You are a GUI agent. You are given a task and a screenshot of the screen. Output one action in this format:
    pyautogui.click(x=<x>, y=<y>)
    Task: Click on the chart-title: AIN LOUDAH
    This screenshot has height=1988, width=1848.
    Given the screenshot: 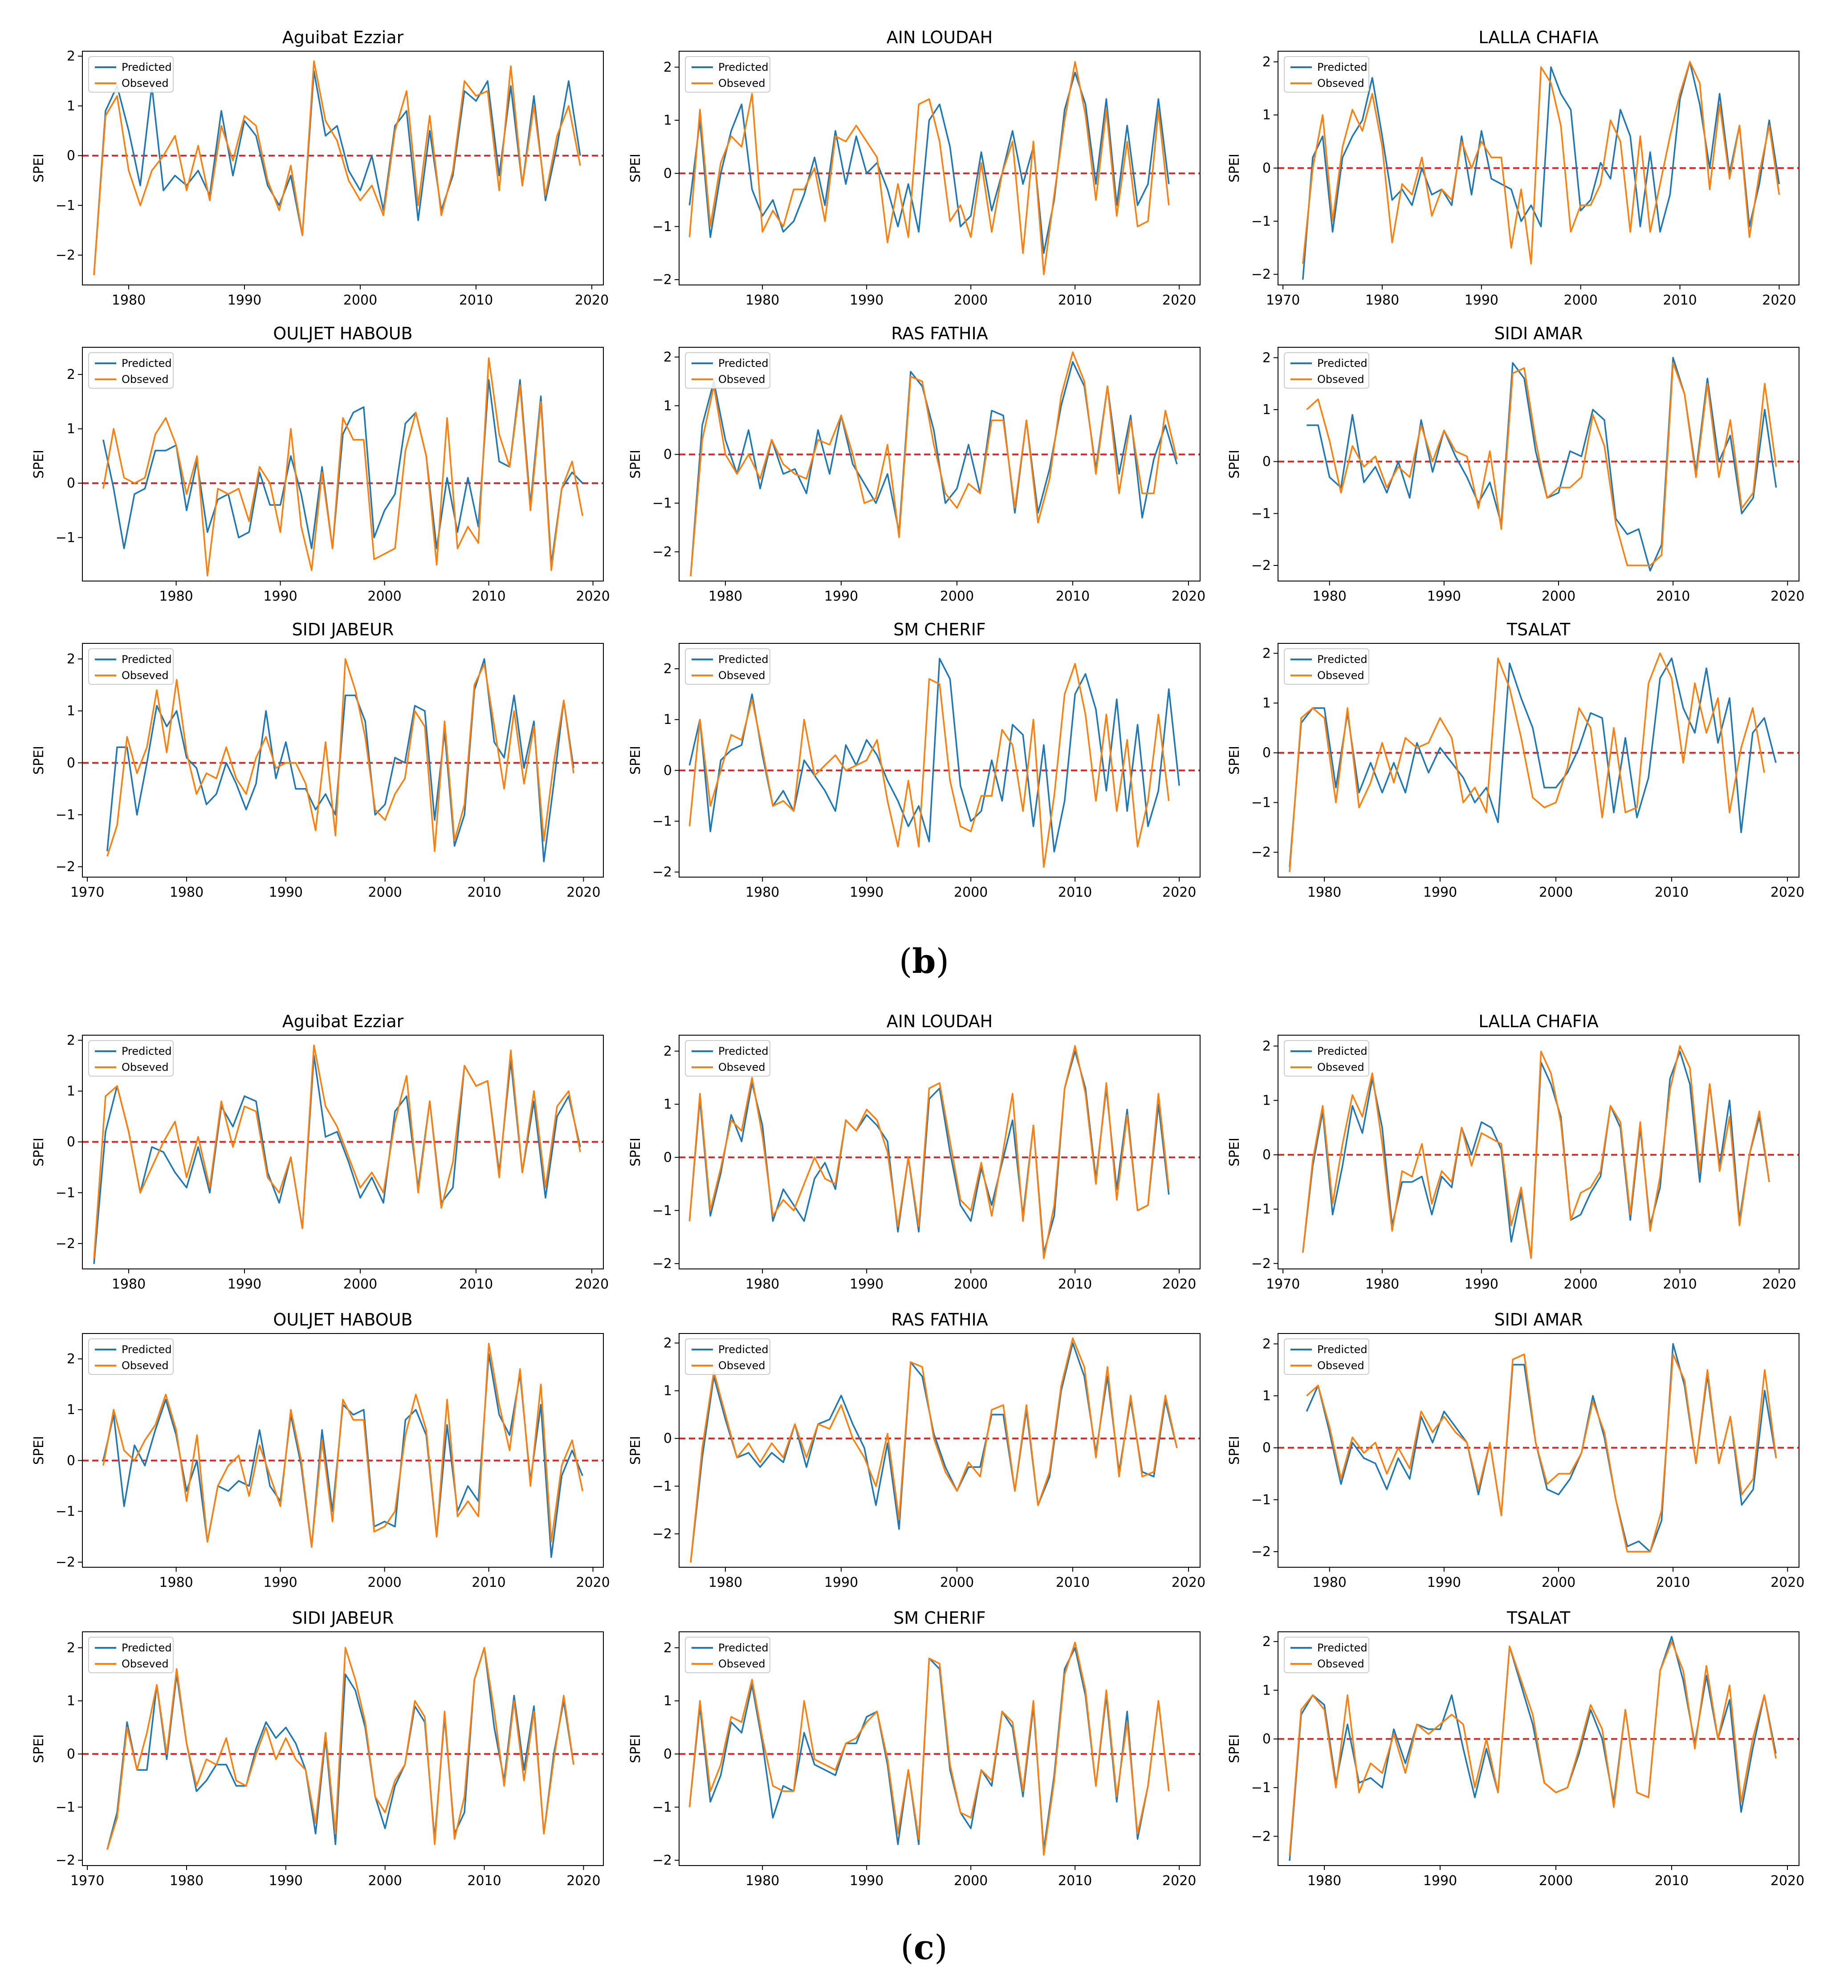 What is the action you would take?
    pyautogui.click(x=940, y=38)
    